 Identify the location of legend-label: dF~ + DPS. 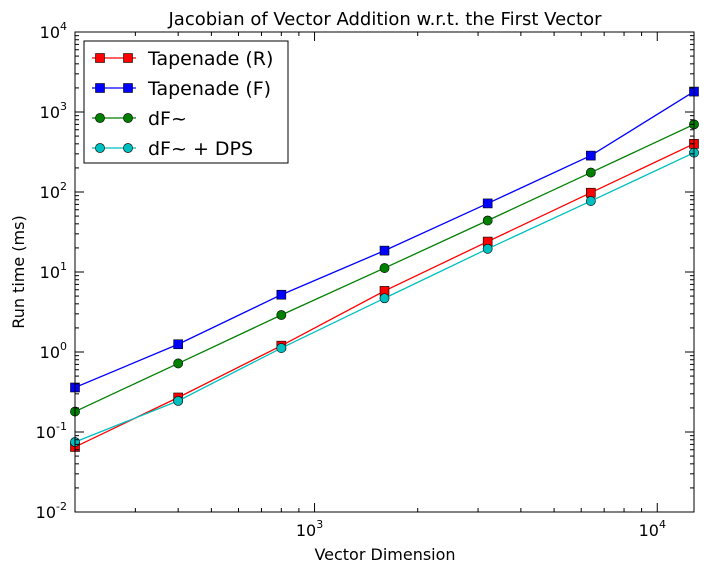
(200, 149).